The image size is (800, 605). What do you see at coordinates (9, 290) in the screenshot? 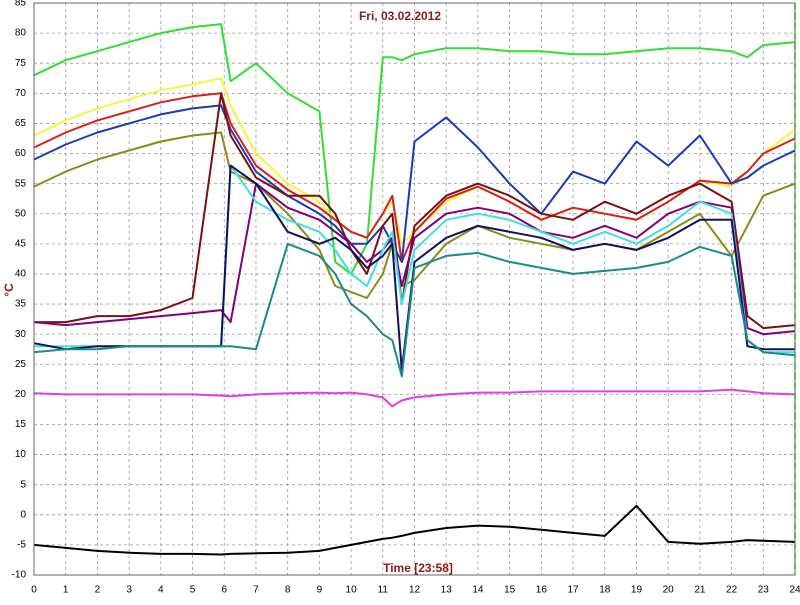
I see `y-axis-label: °C` at bounding box center [9, 290].